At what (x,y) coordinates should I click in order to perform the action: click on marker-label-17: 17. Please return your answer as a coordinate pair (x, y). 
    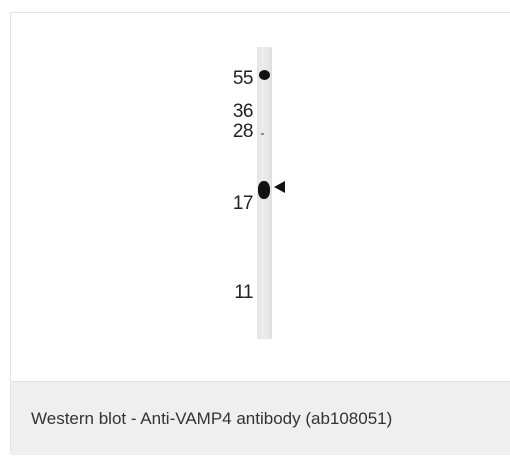
    Looking at the image, I should click on (243, 203).